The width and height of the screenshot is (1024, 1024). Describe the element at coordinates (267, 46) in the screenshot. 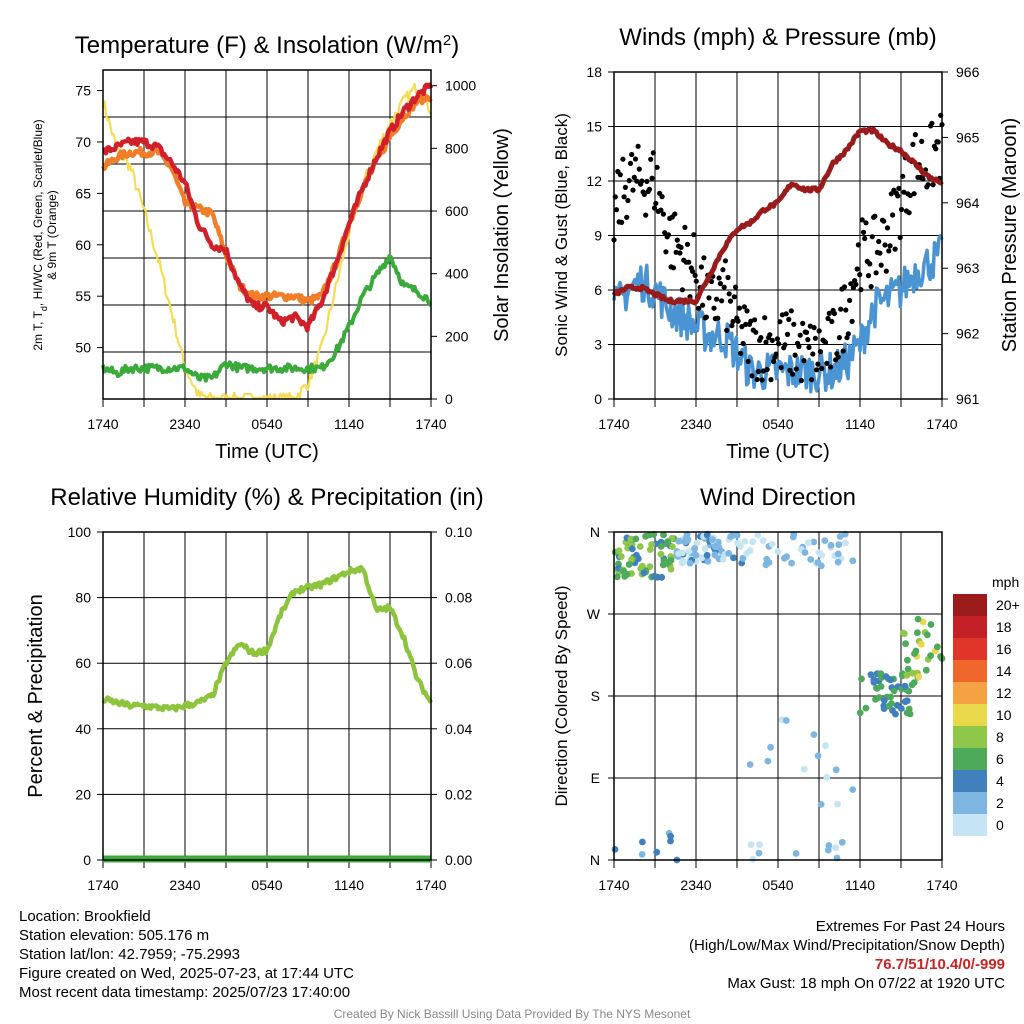

I see `temp-panel-title: Temperature (F) & Insolation (W/m2)` at that location.